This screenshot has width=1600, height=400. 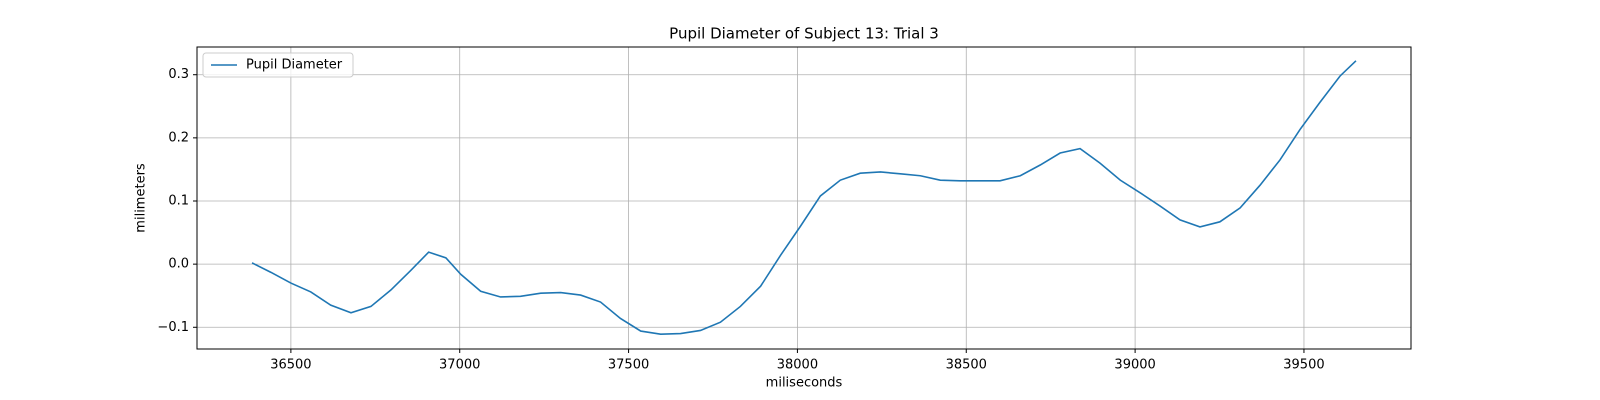 What do you see at coordinates (459, 365) in the screenshot?
I see `x-tick-label: 37000` at bounding box center [459, 365].